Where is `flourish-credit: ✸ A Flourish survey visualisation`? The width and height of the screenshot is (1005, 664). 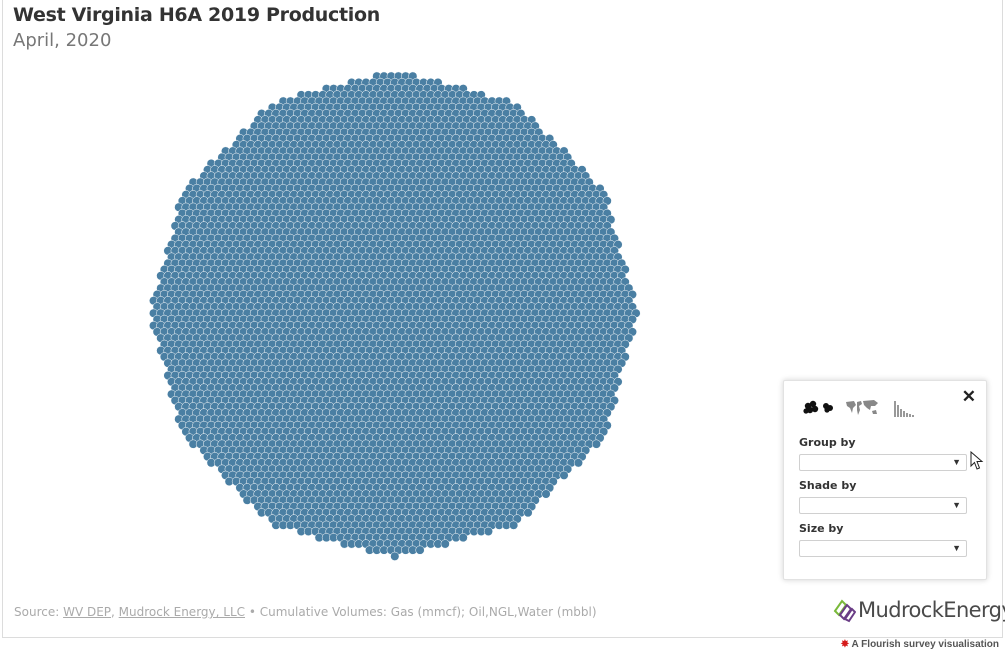
flourish-credit: ✸ A Flourish survey visualisation is located at coordinates (920, 644).